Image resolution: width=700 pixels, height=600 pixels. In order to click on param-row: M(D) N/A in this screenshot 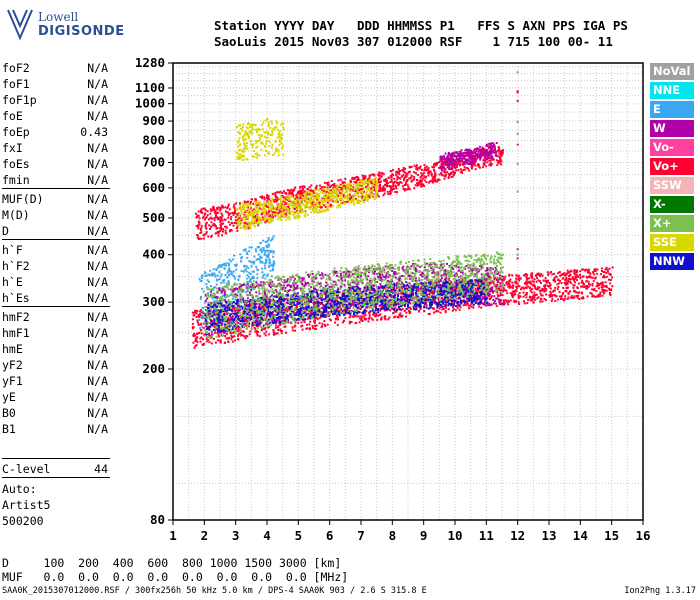, I will do `click(56, 215)`.